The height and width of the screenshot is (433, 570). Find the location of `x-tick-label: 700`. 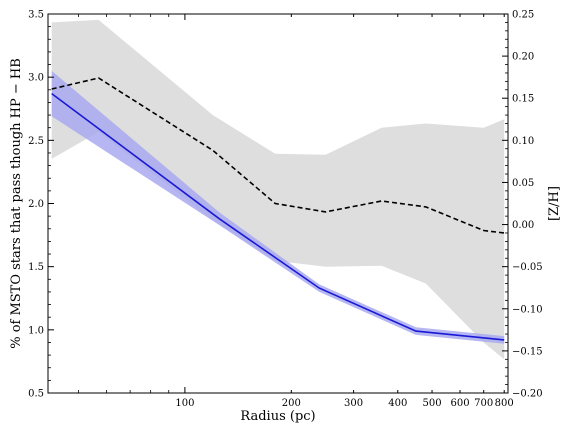

x-tick-label: 700 is located at coordinates (483, 403).